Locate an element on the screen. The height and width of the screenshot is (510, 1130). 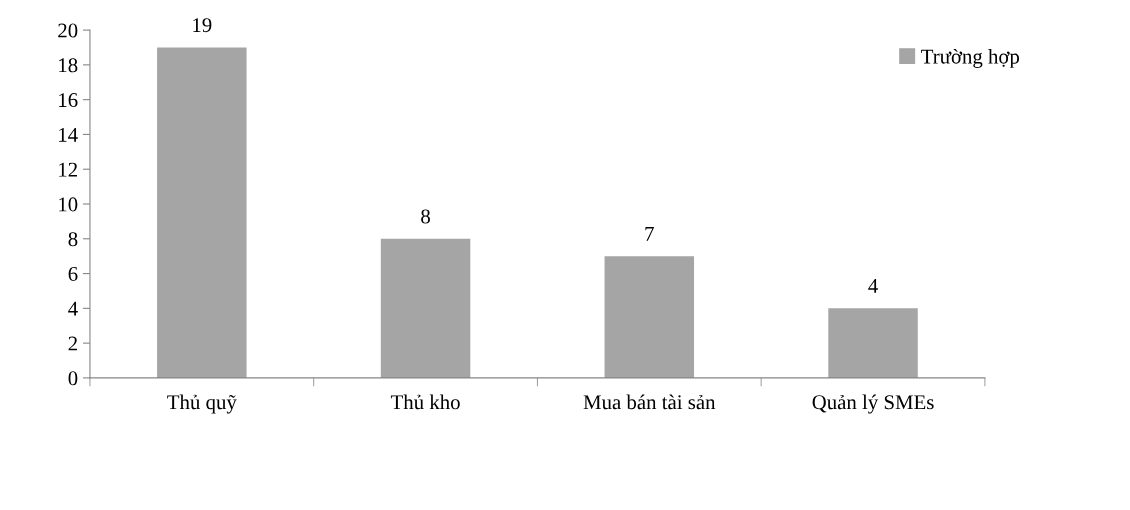
x-tick-label: Quản lý SMEs is located at coordinates (873, 404).